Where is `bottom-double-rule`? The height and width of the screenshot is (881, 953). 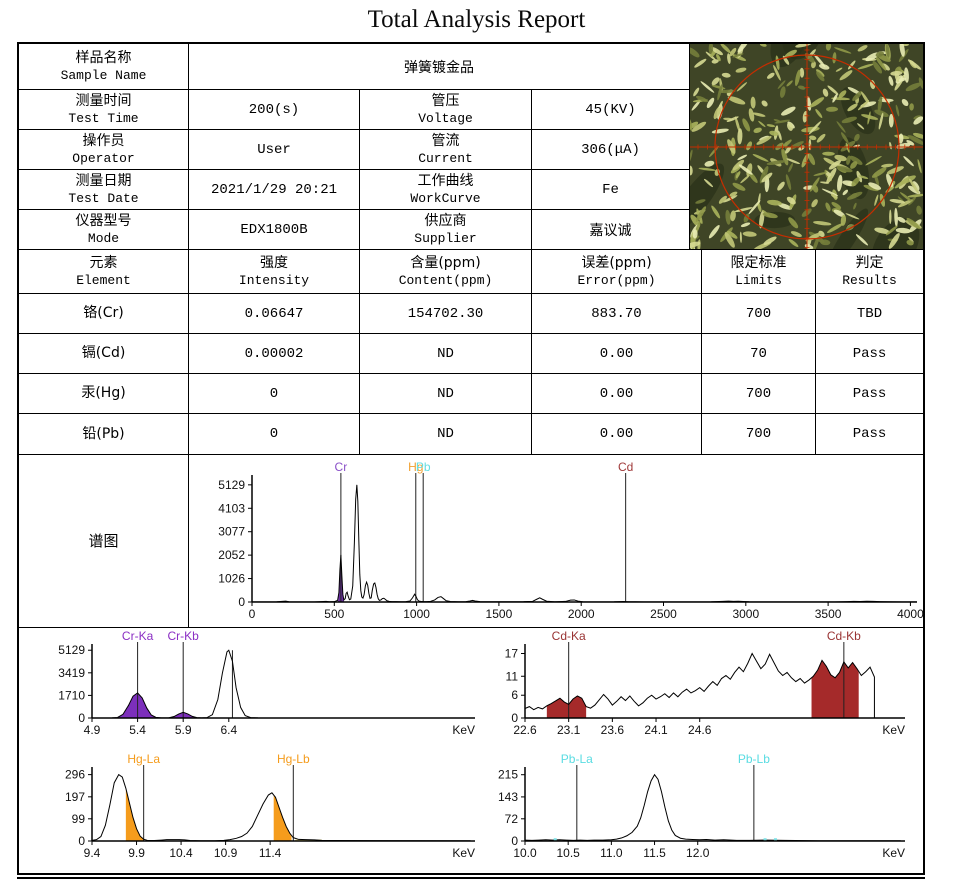
bottom-double-rule is located at coordinates (471, 878).